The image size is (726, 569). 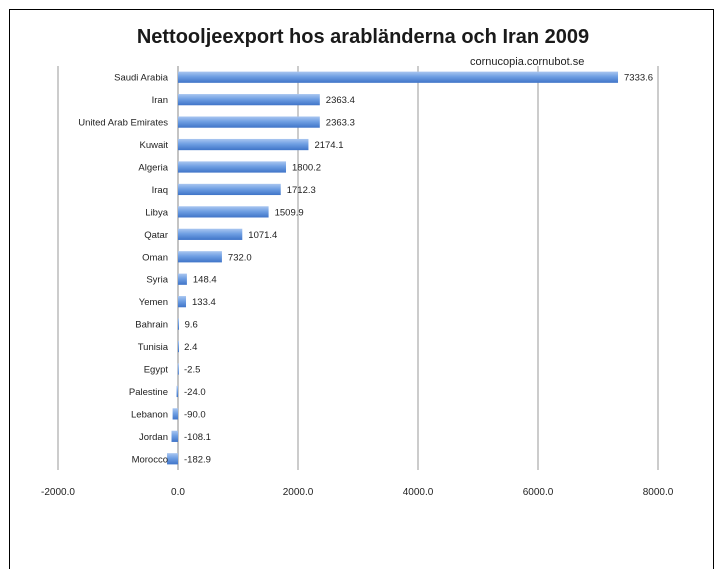 I want to click on x-tick-label: 8000.0, so click(x=658, y=492).